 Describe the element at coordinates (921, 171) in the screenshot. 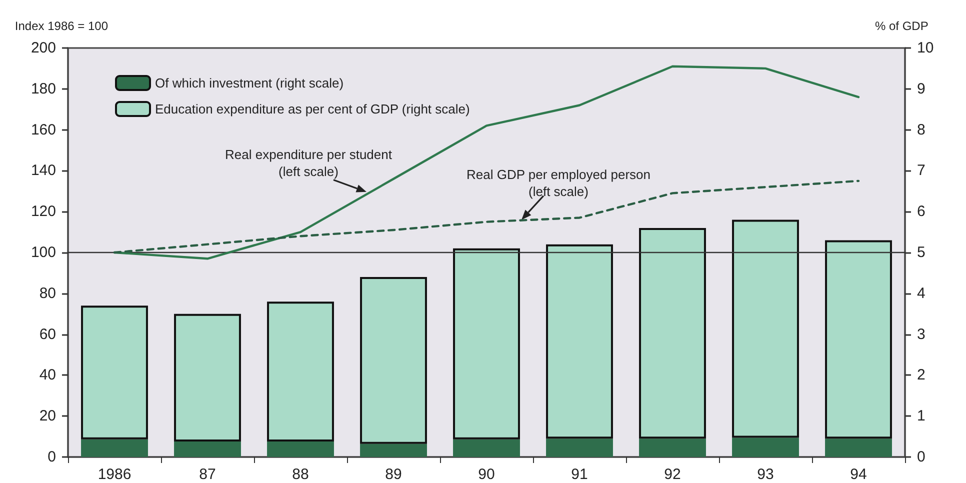

I see `y2-tick-label: 7` at that location.